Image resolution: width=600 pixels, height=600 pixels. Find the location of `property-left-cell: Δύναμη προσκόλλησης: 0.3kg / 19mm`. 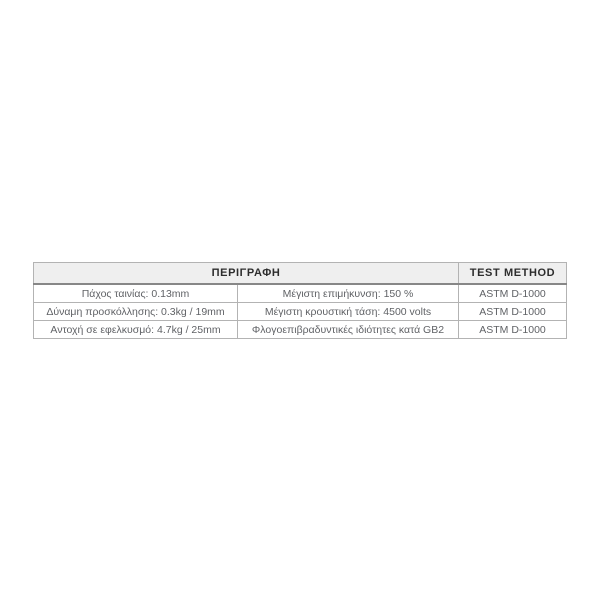

property-left-cell: Δύναμη προσκόλλησης: 0.3kg / 19mm is located at coordinates (135, 311).